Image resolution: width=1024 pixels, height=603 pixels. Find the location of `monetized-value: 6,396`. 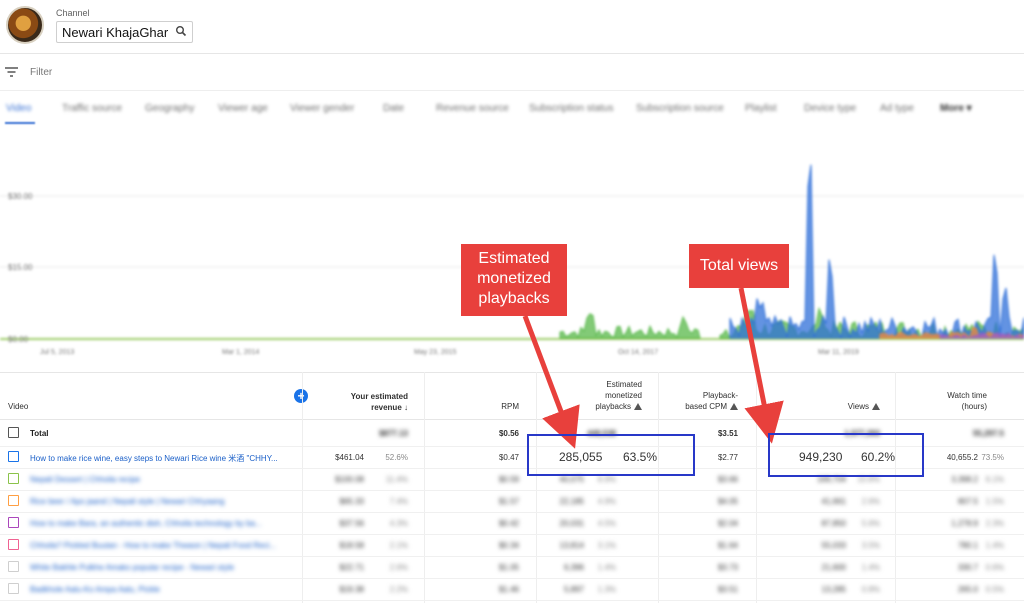

monetized-value: 6,396 is located at coordinates (573, 567).